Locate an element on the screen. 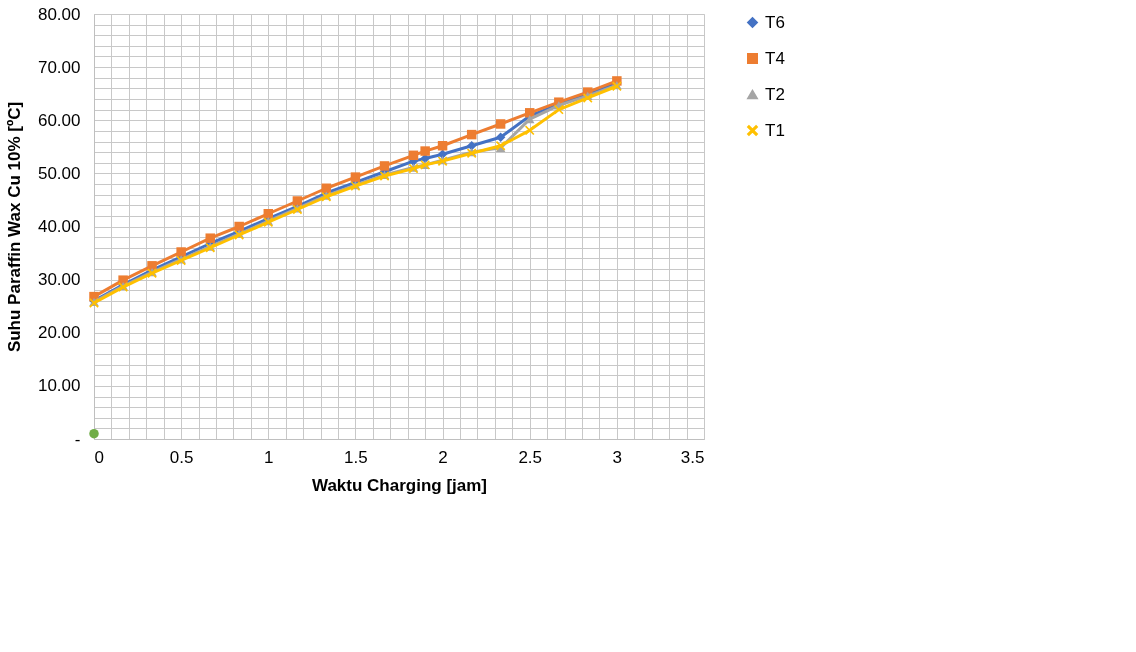  x-tick-label: 0.5 is located at coordinates (181, 457).